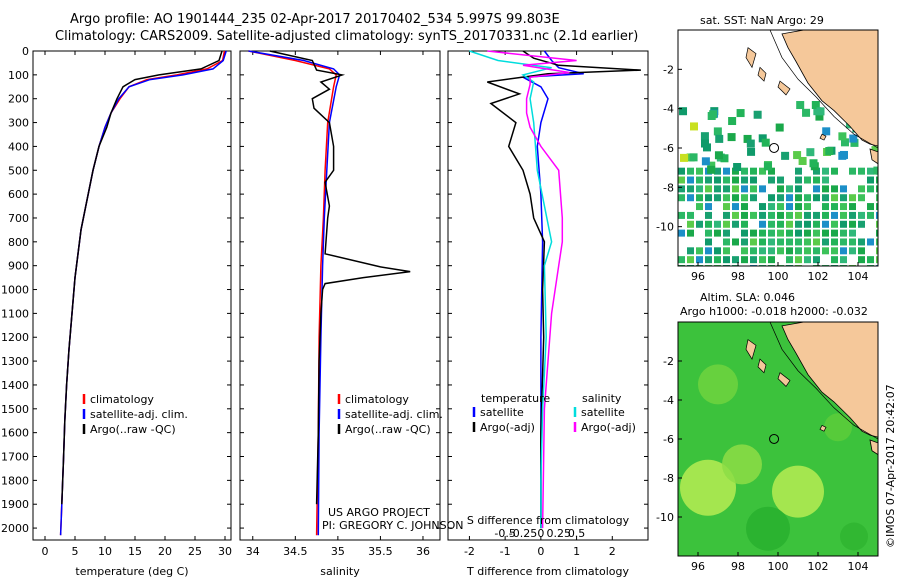 This screenshot has height=580, width=900. What do you see at coordinates (379, 512) in the screenshot?
I see `credit-project: US ARGO PROJECT` at bounding box center [379, 512].